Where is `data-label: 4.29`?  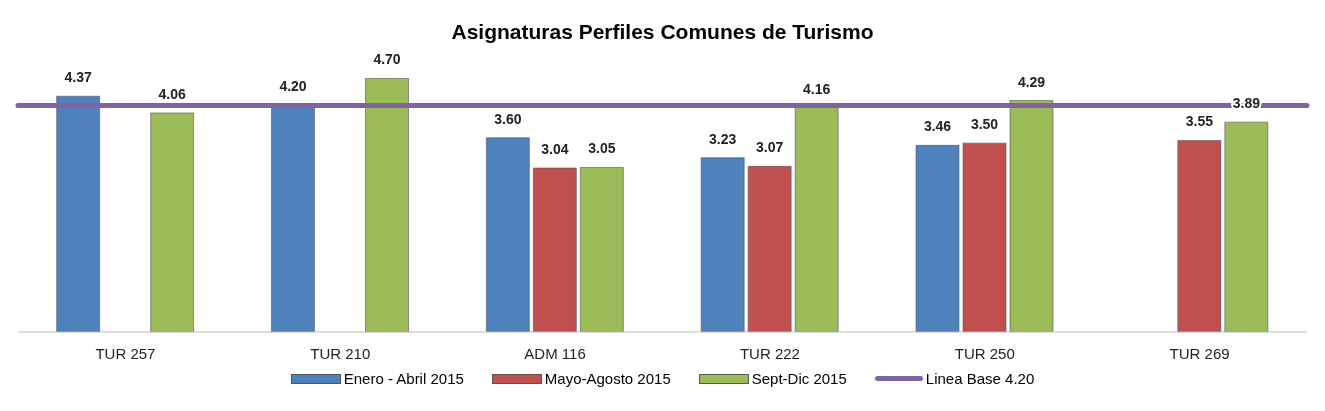 data-label: 4.29 is located at coordinates (1031, 81).